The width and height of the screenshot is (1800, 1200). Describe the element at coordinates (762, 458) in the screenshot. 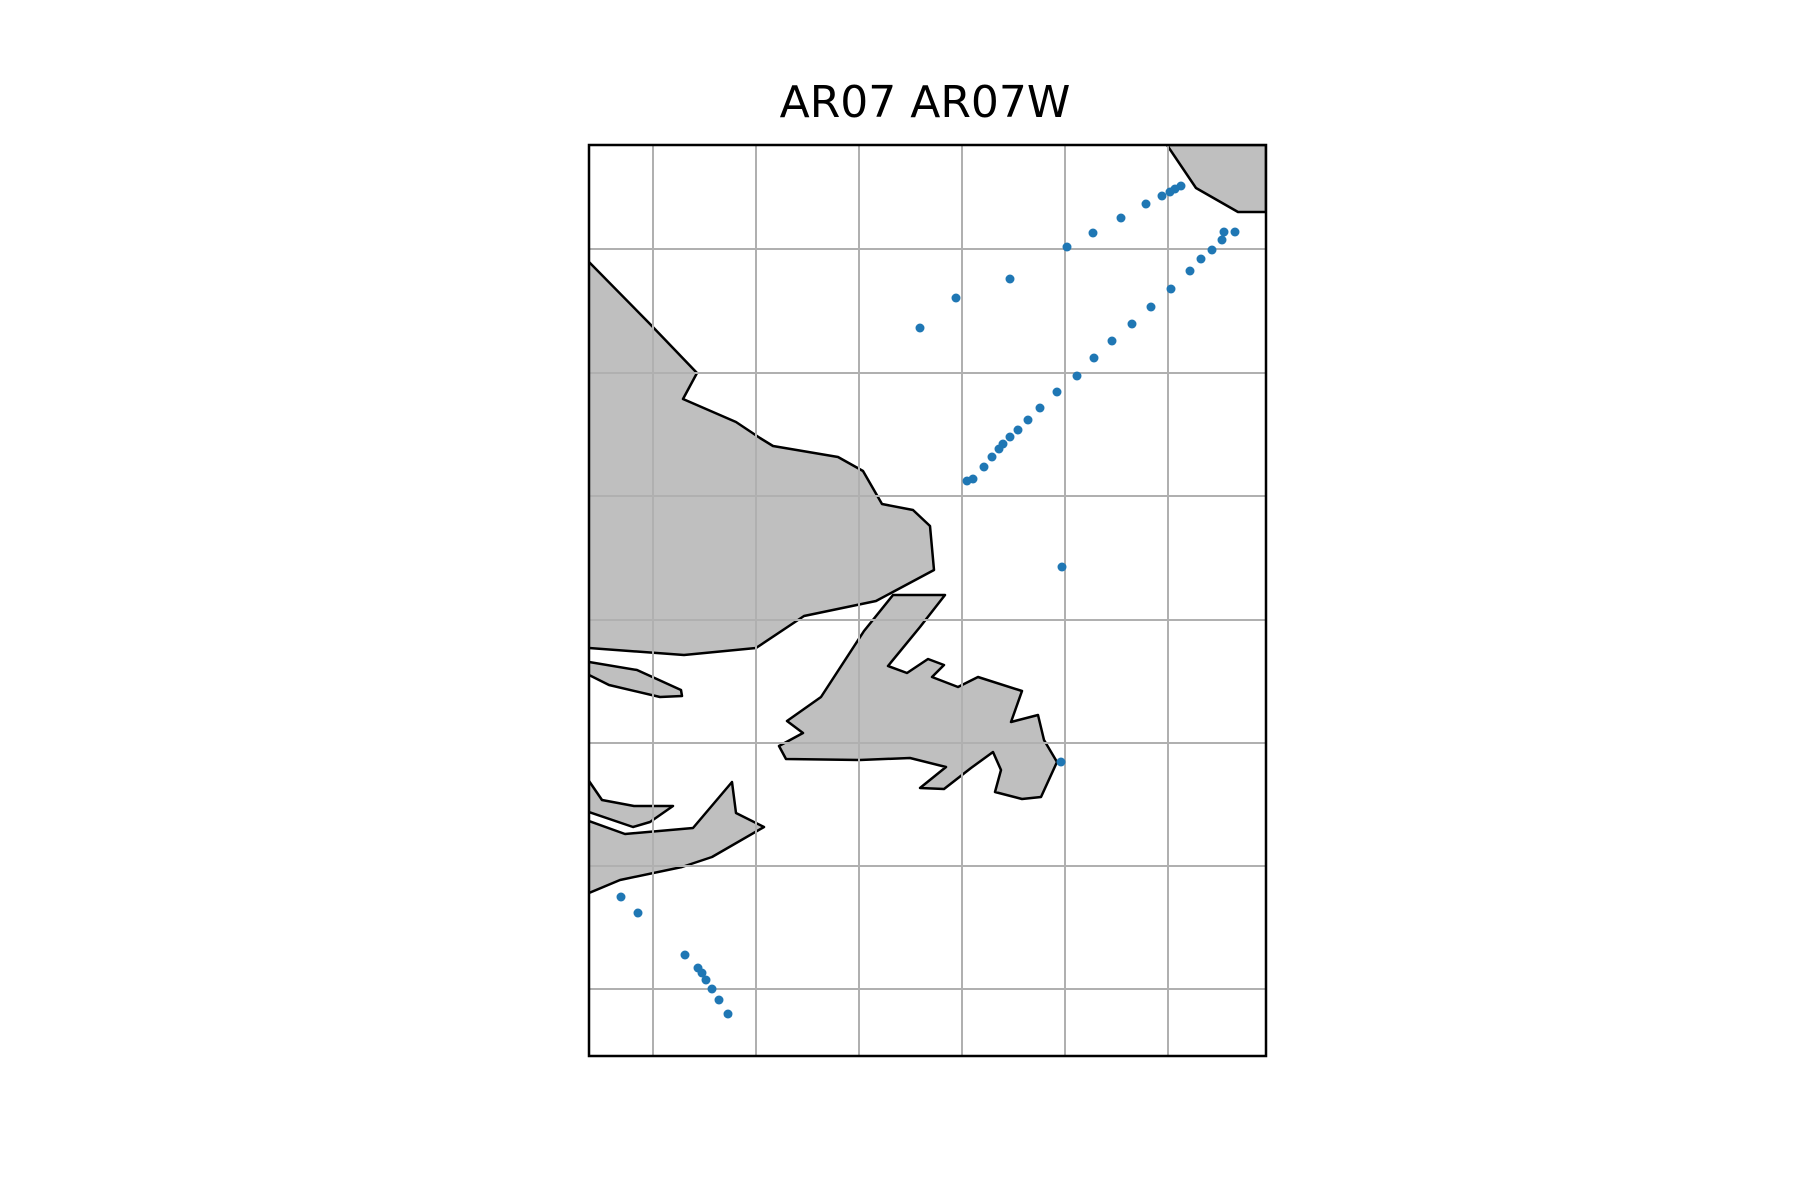

I see `labrador-quebec-landmass` at that location.